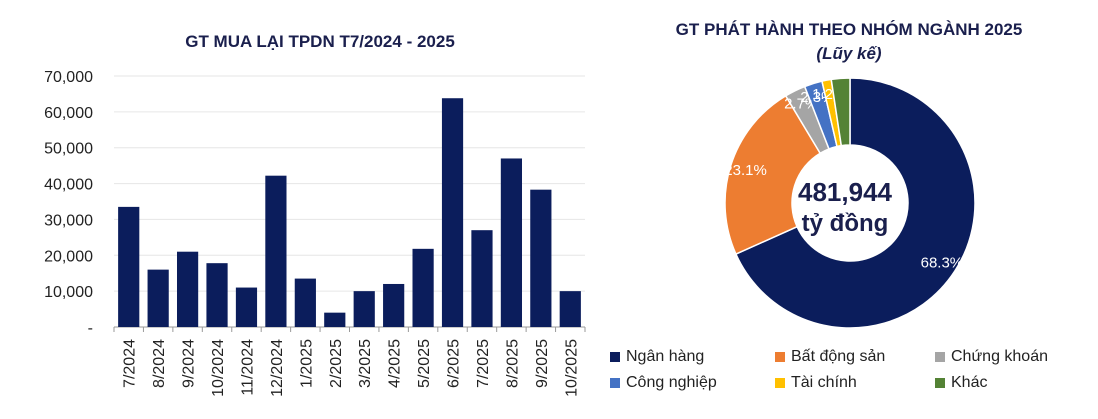 The width and height of the screenshot is (1098, 419). What do you see at coordinates (838, 356) in the screenshot?
I see `legend-label: Bất động sản` at bounding box center [838, 356].